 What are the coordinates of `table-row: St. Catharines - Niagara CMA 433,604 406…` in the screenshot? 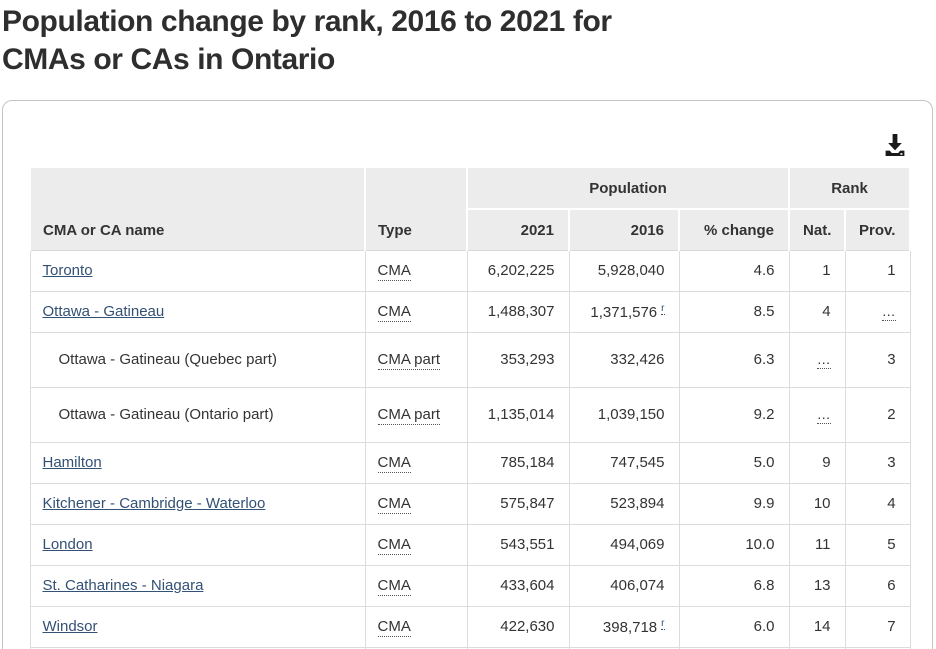 It's located at (470, 585).